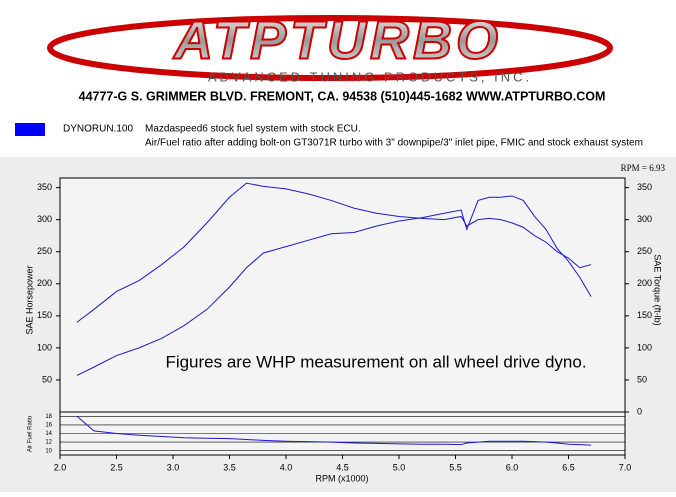  What do you see at coordinates (30, 129) in the screenshot?
I see `run-swatch` at bounding box center [30, 129].